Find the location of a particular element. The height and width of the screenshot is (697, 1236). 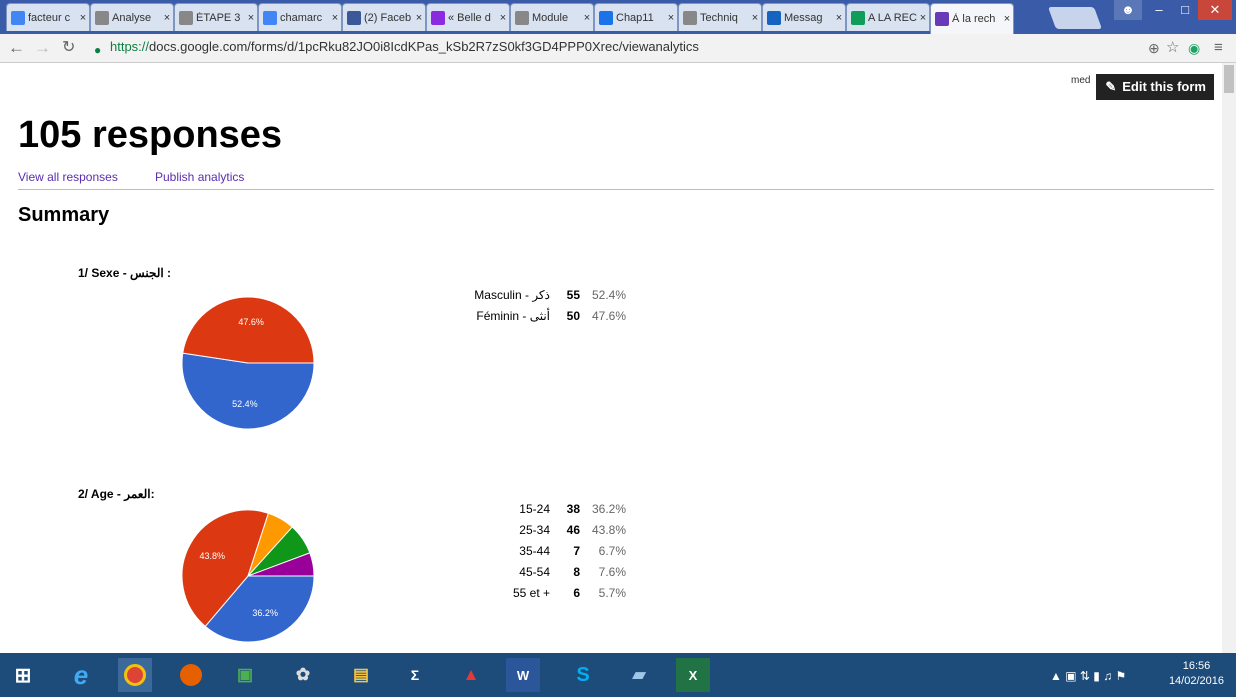

forward-icon: → is located at coordinates (42, 47).